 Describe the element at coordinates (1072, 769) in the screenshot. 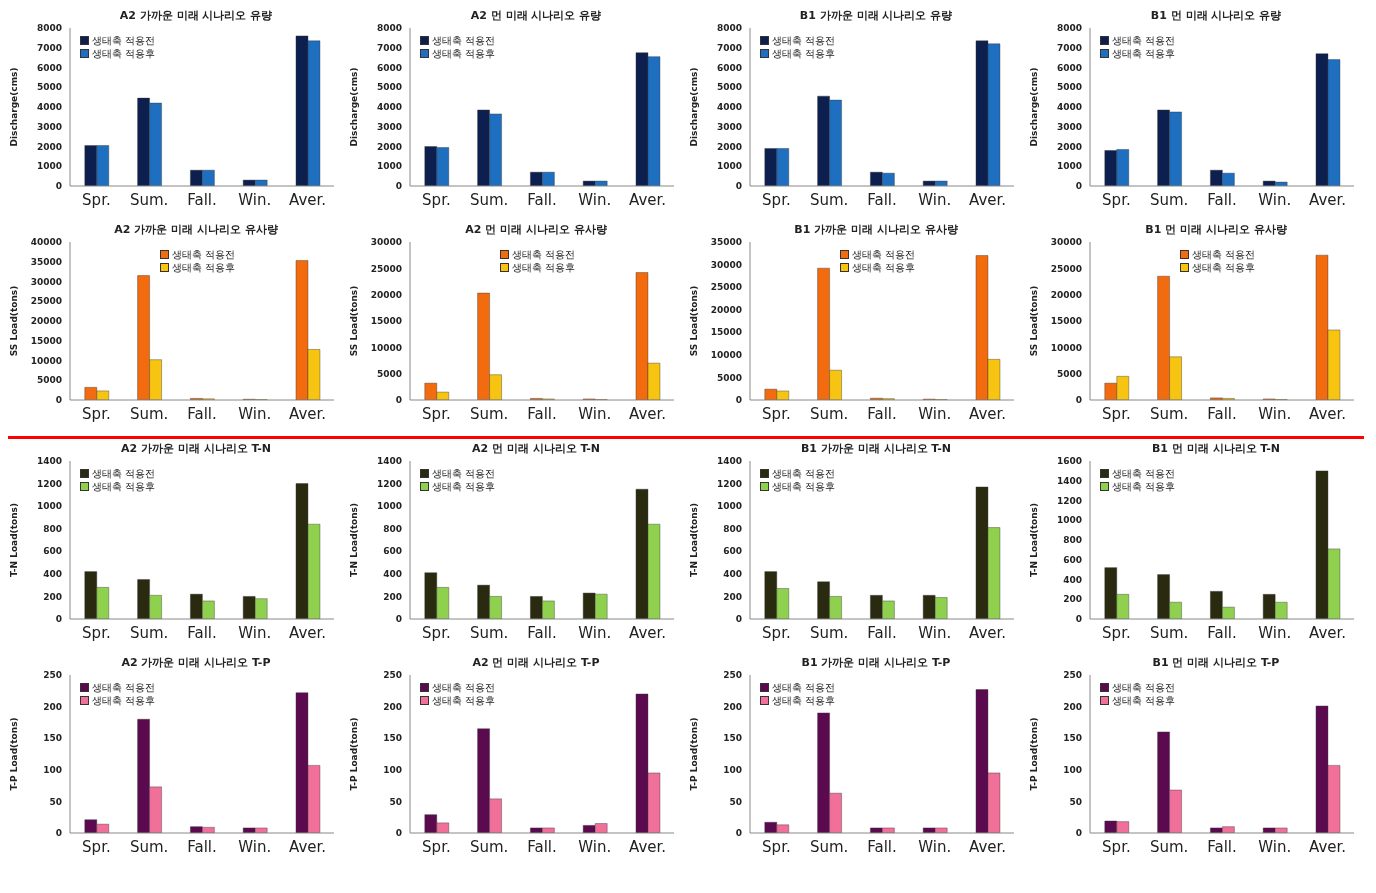

I see `y-tick-label: 100` at that location.